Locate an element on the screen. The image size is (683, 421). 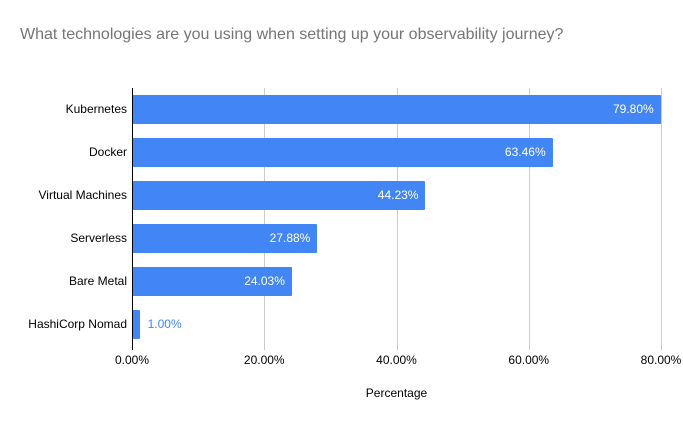
bar-row: 79.80% is located at coordinates (397, 109).